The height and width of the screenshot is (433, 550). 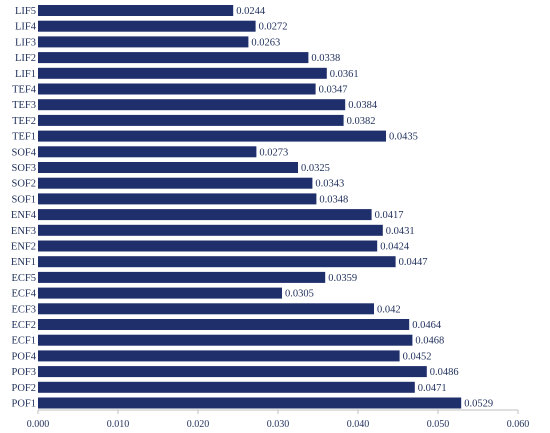 I want to click on value-label-ecf4: 0.0305, so click(x=299, y=294).